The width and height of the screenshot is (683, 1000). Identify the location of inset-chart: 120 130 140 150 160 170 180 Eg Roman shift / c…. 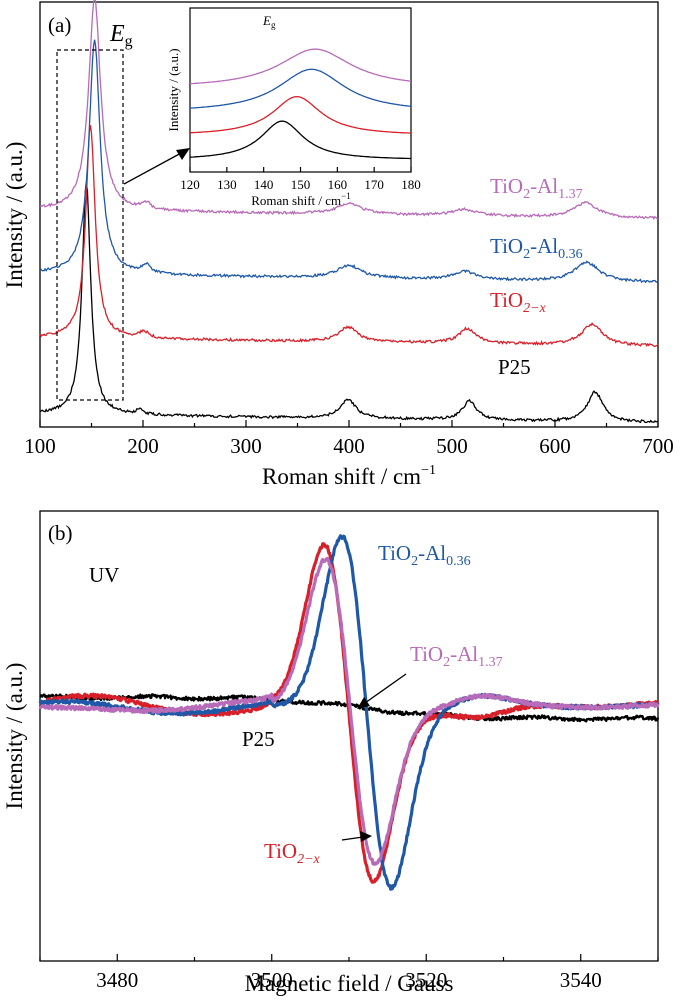
(293, 107).